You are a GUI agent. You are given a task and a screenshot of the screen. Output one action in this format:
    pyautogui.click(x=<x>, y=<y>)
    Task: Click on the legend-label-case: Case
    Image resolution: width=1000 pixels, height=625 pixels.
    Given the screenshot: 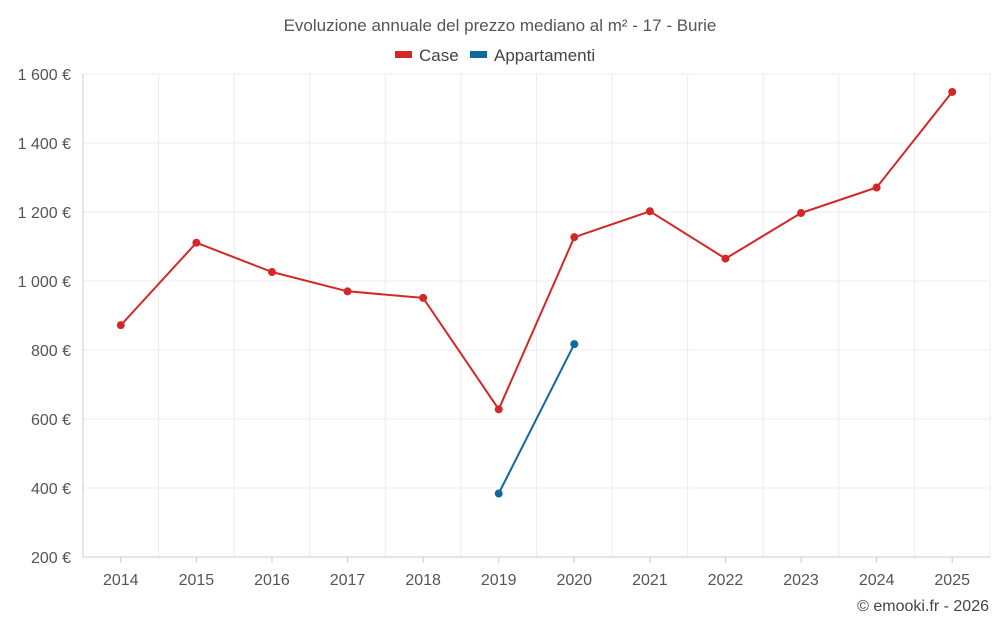 What is the action you would take?
    pyautogui.click(x=439, y=55)
    